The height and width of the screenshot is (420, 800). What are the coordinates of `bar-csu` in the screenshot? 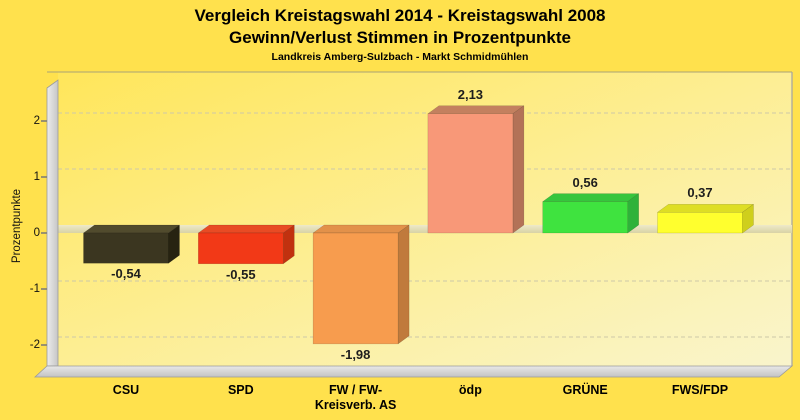 It's located at (126, 248).